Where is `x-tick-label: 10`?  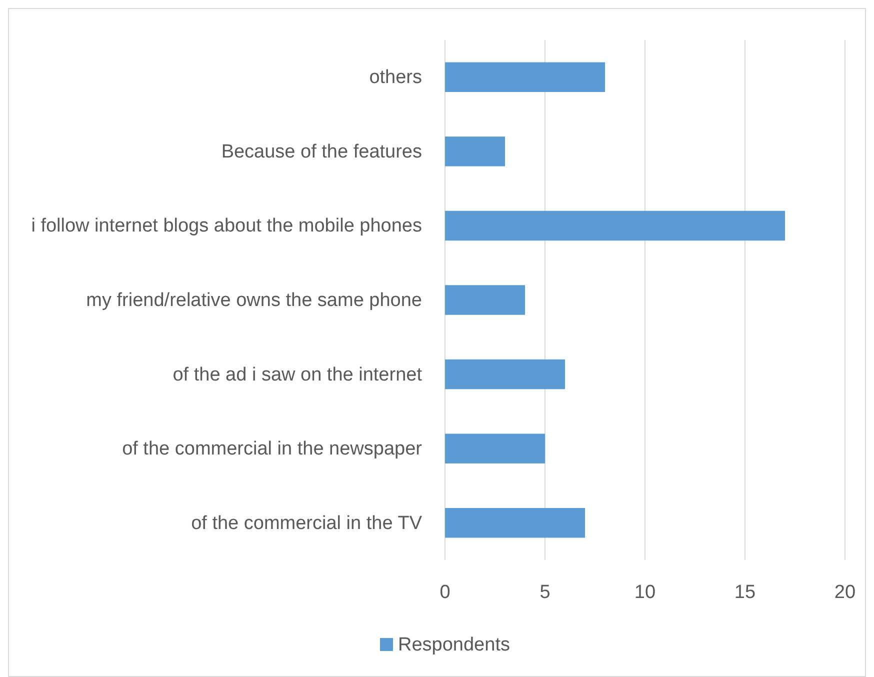 x-tick-label: 10 is located at coordinates (645, 592).